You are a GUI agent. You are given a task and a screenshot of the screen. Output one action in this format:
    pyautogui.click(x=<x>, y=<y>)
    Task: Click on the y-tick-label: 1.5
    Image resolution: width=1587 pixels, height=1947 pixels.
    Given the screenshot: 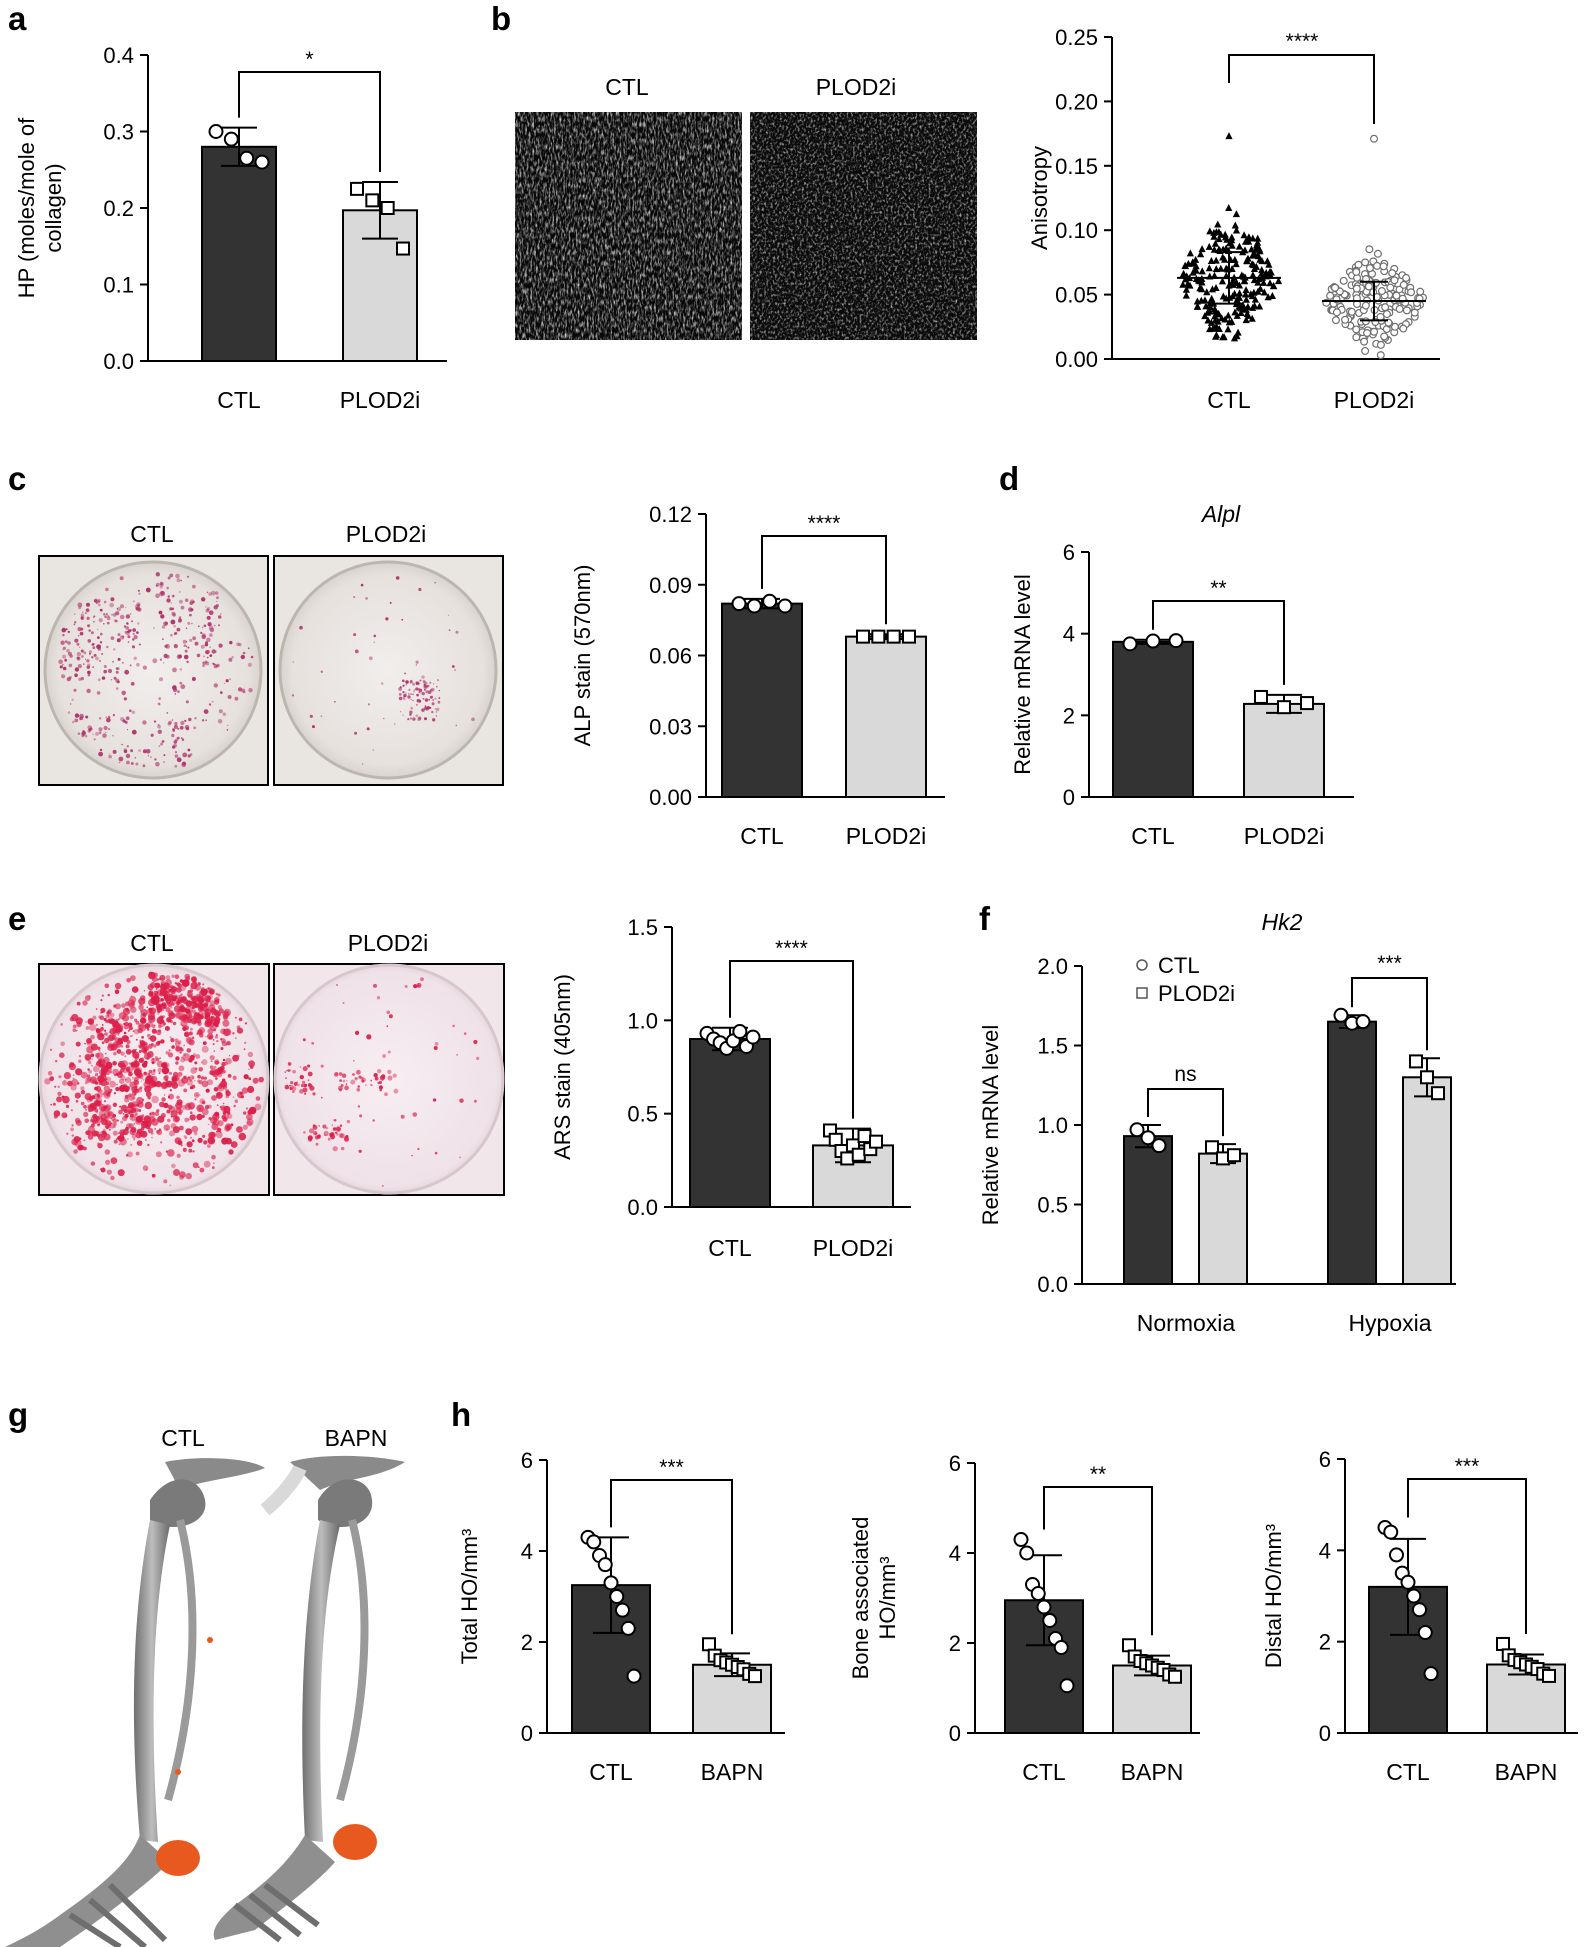 What is the action you would take?
    pyautogui.click(x=642, y=927)
    